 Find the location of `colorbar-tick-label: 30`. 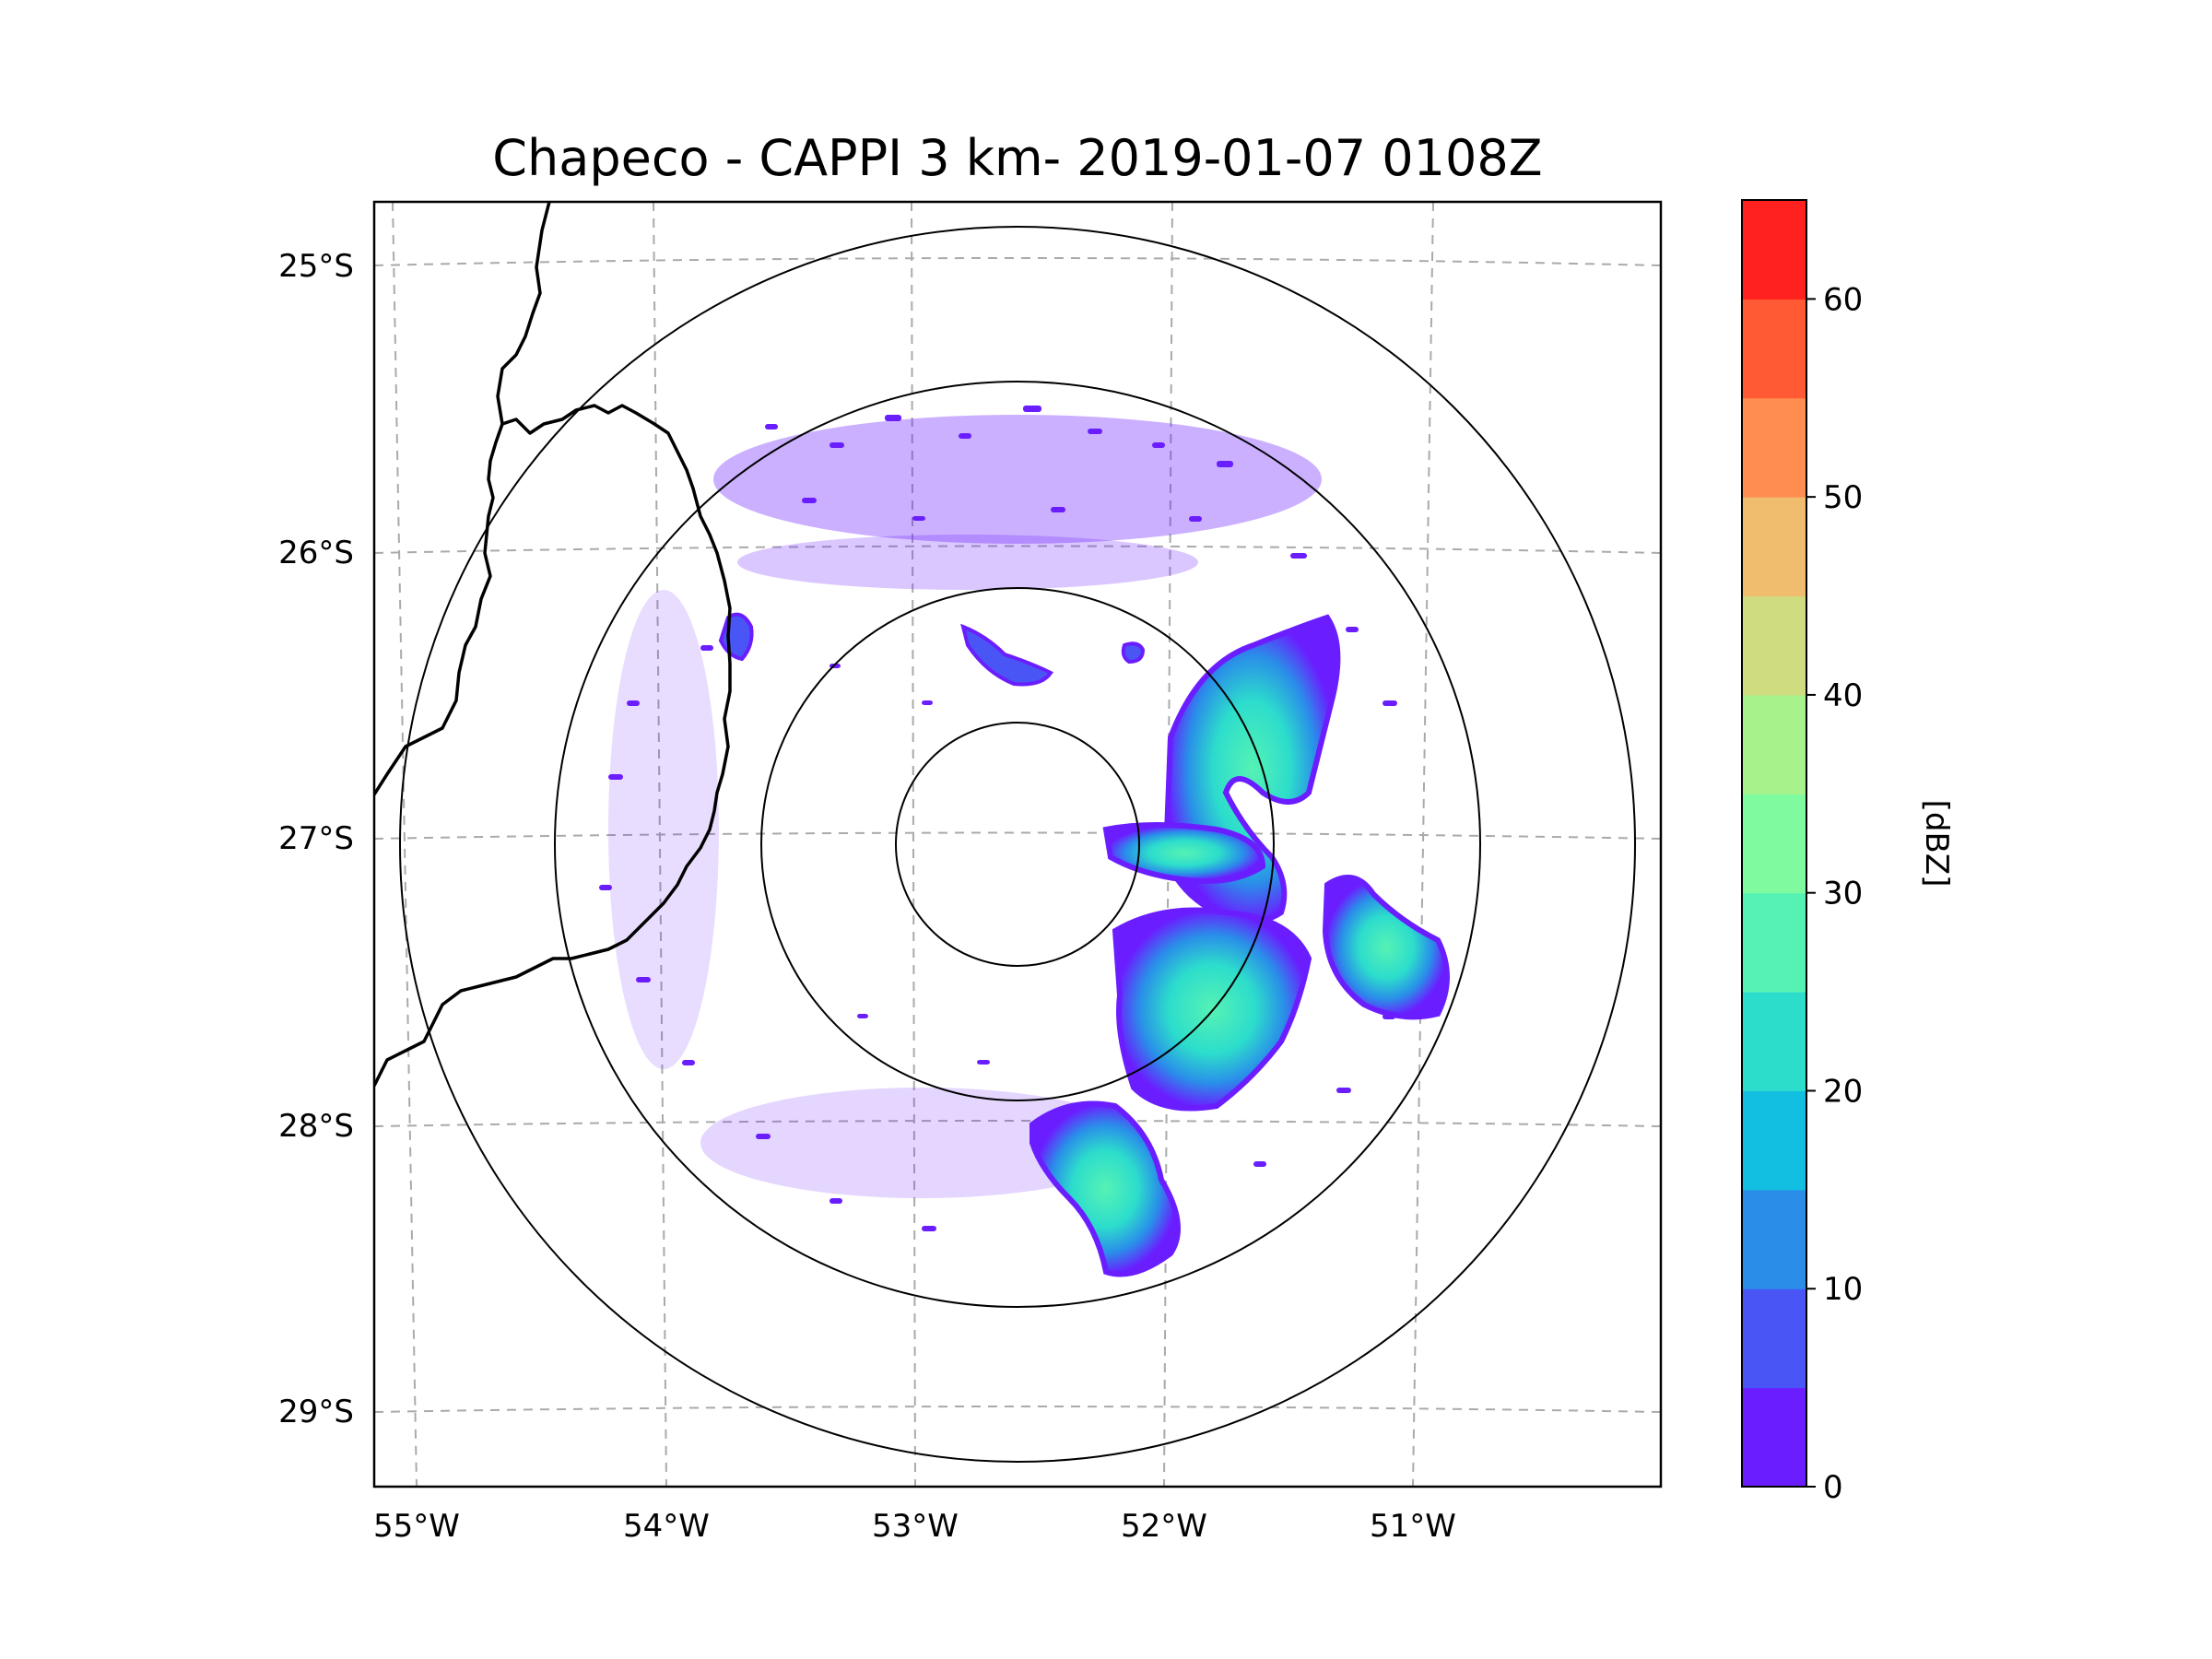

colorbar-tick-label: 30 is located at coordinates (1843, 894).